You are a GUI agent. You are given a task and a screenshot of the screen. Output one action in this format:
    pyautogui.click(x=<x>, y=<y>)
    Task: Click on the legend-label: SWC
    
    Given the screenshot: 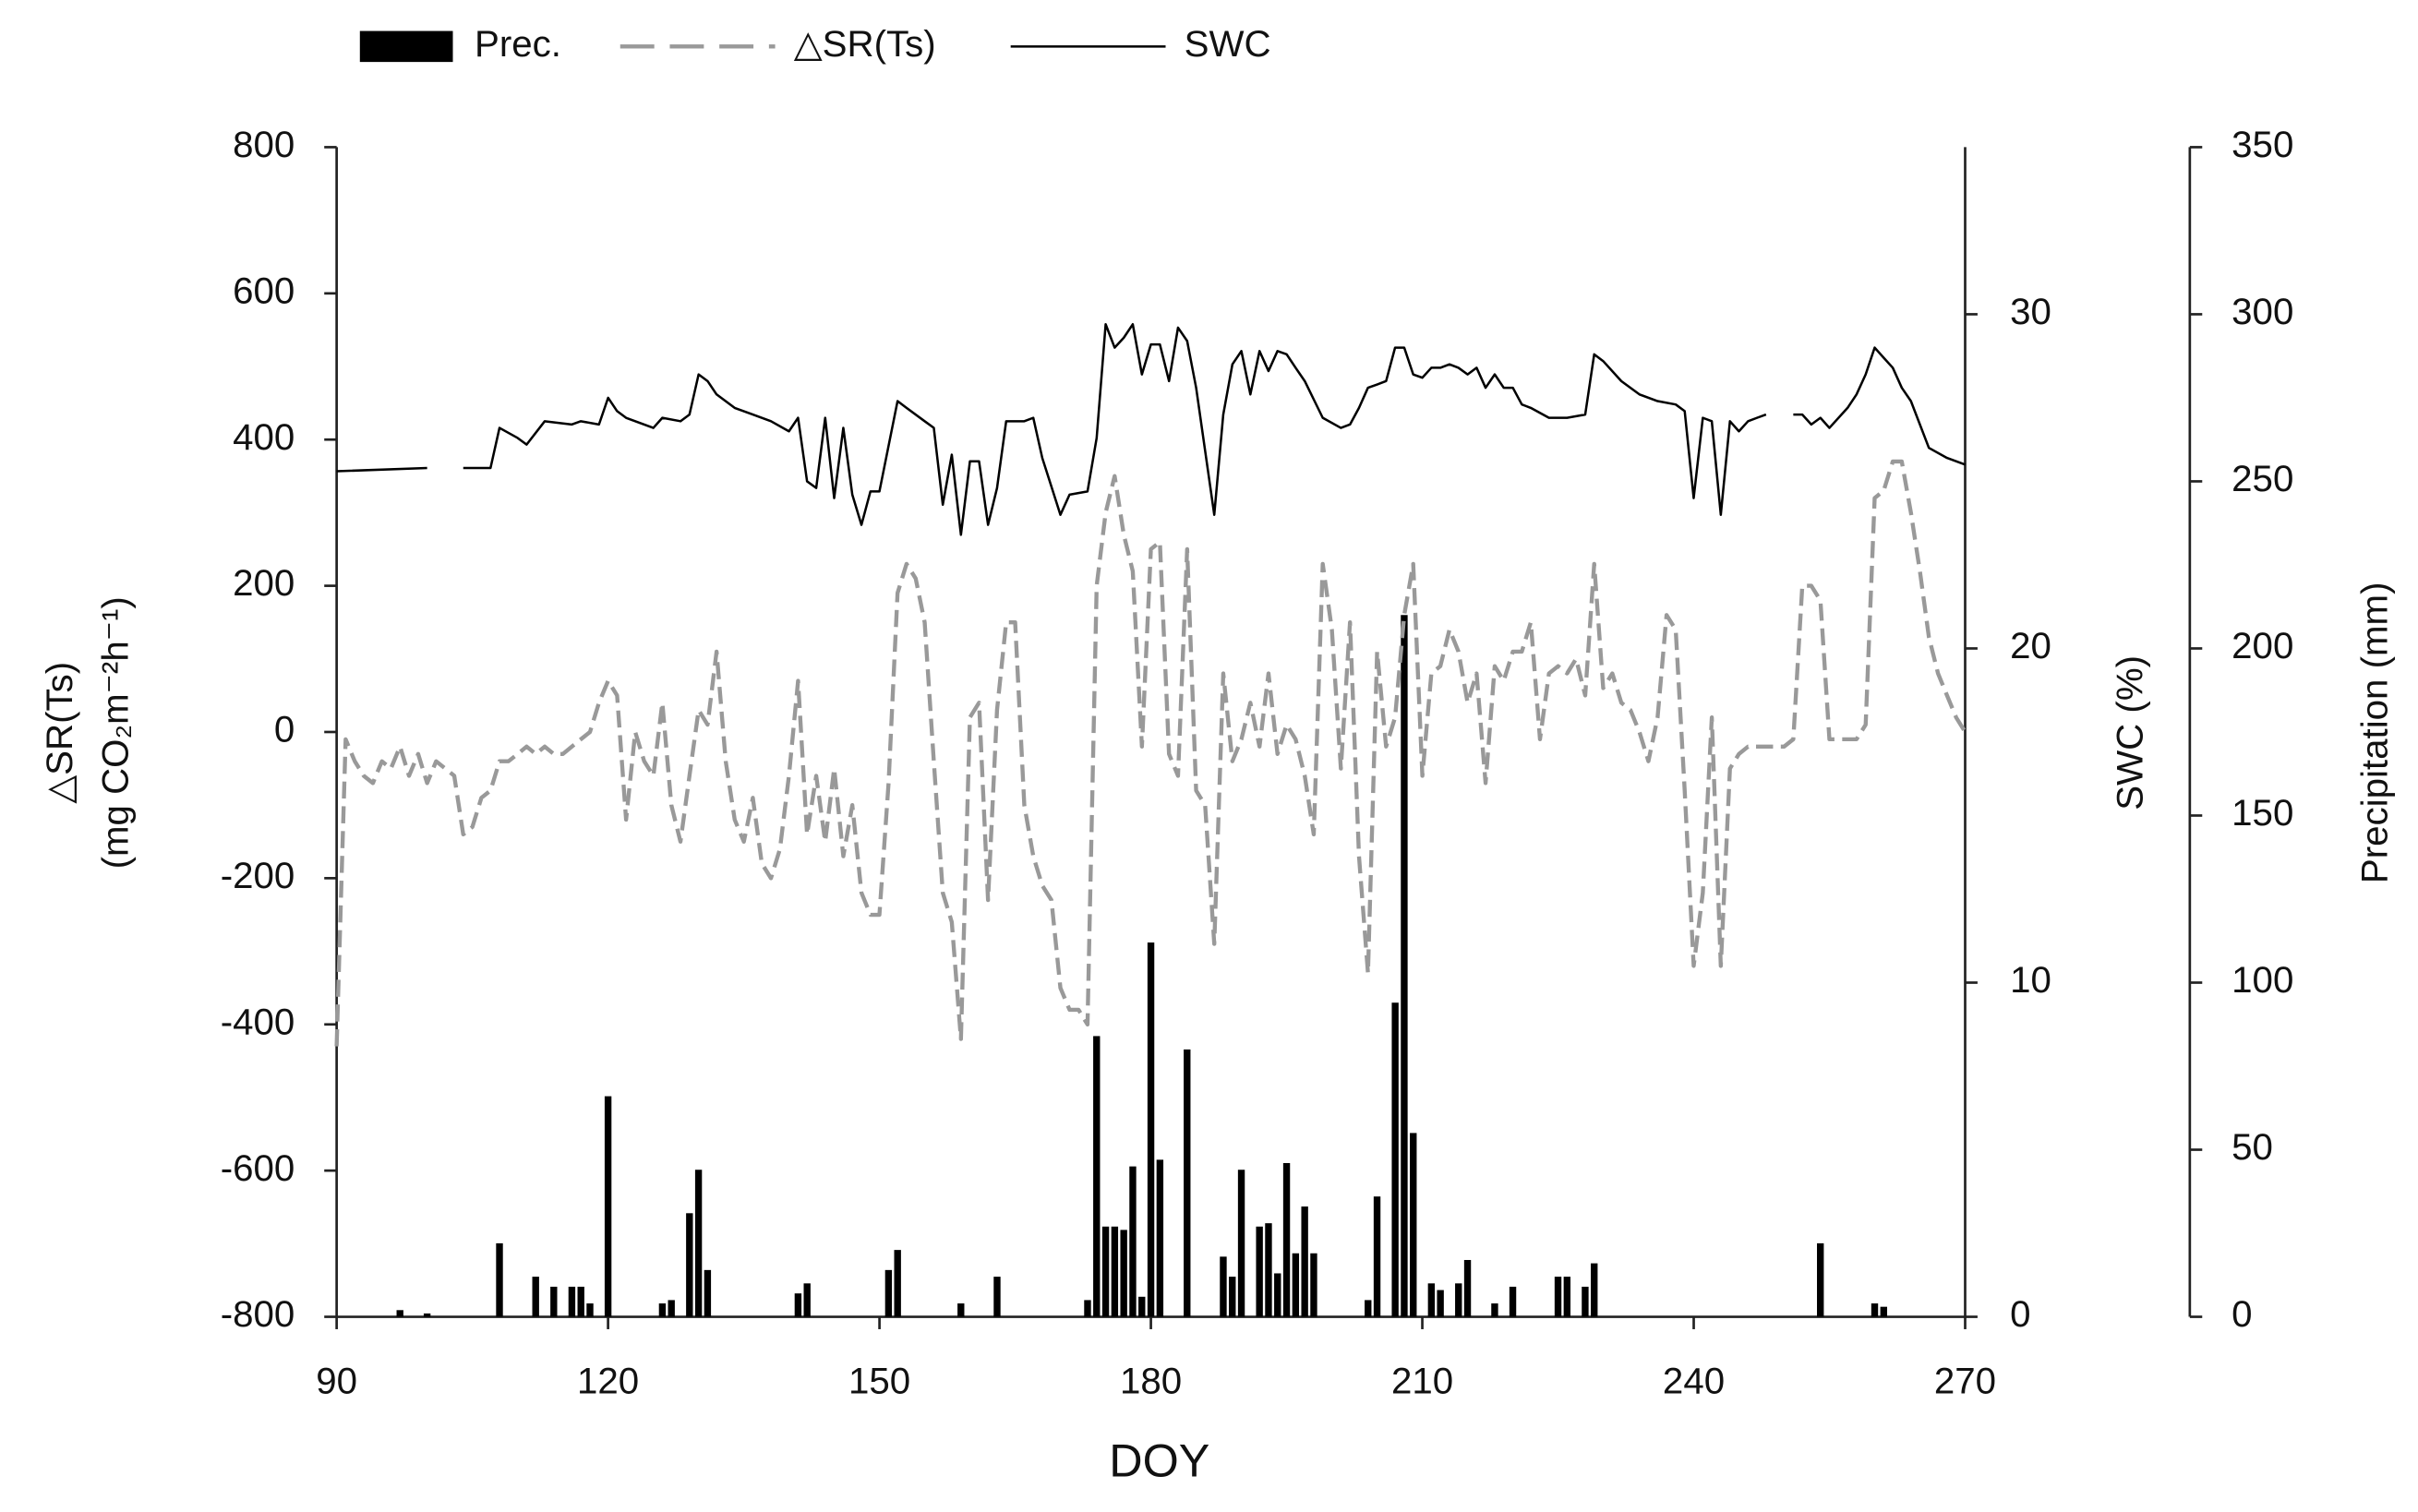 What is the action you would take?
    pyautogui.click(x=1228, y=44)
    